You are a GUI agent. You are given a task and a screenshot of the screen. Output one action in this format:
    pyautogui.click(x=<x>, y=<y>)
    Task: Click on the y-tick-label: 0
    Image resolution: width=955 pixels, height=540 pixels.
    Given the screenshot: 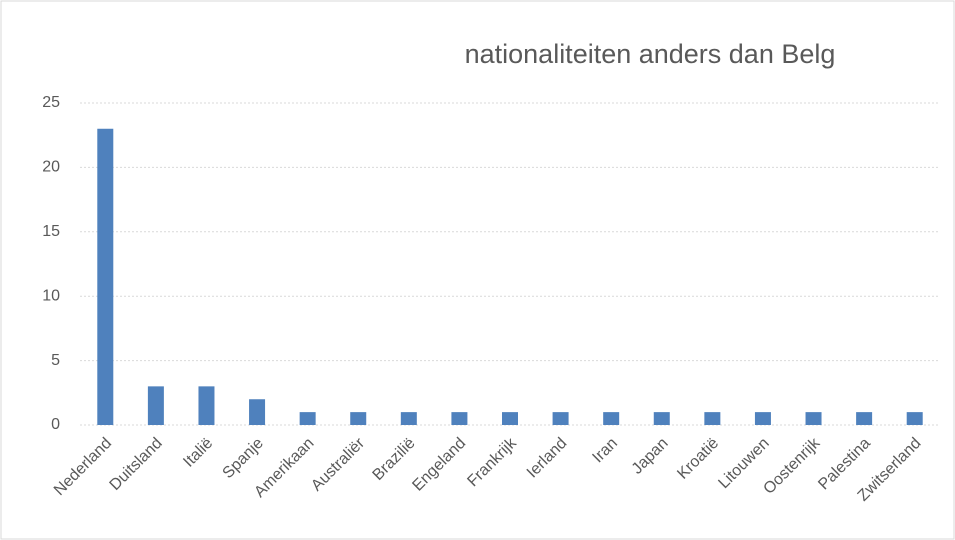 What is the action you would take?
    pyautogui.click(x=55, y=424)
    